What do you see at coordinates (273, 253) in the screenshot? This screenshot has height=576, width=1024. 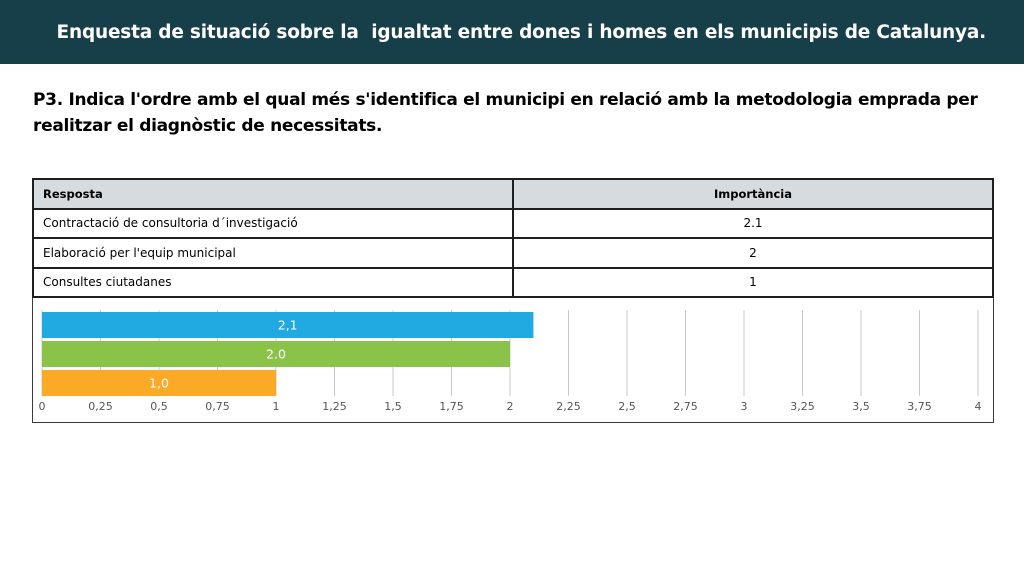 I see `row-response: Elaboració per l'equip municipal` at bounding box center [273, 253].